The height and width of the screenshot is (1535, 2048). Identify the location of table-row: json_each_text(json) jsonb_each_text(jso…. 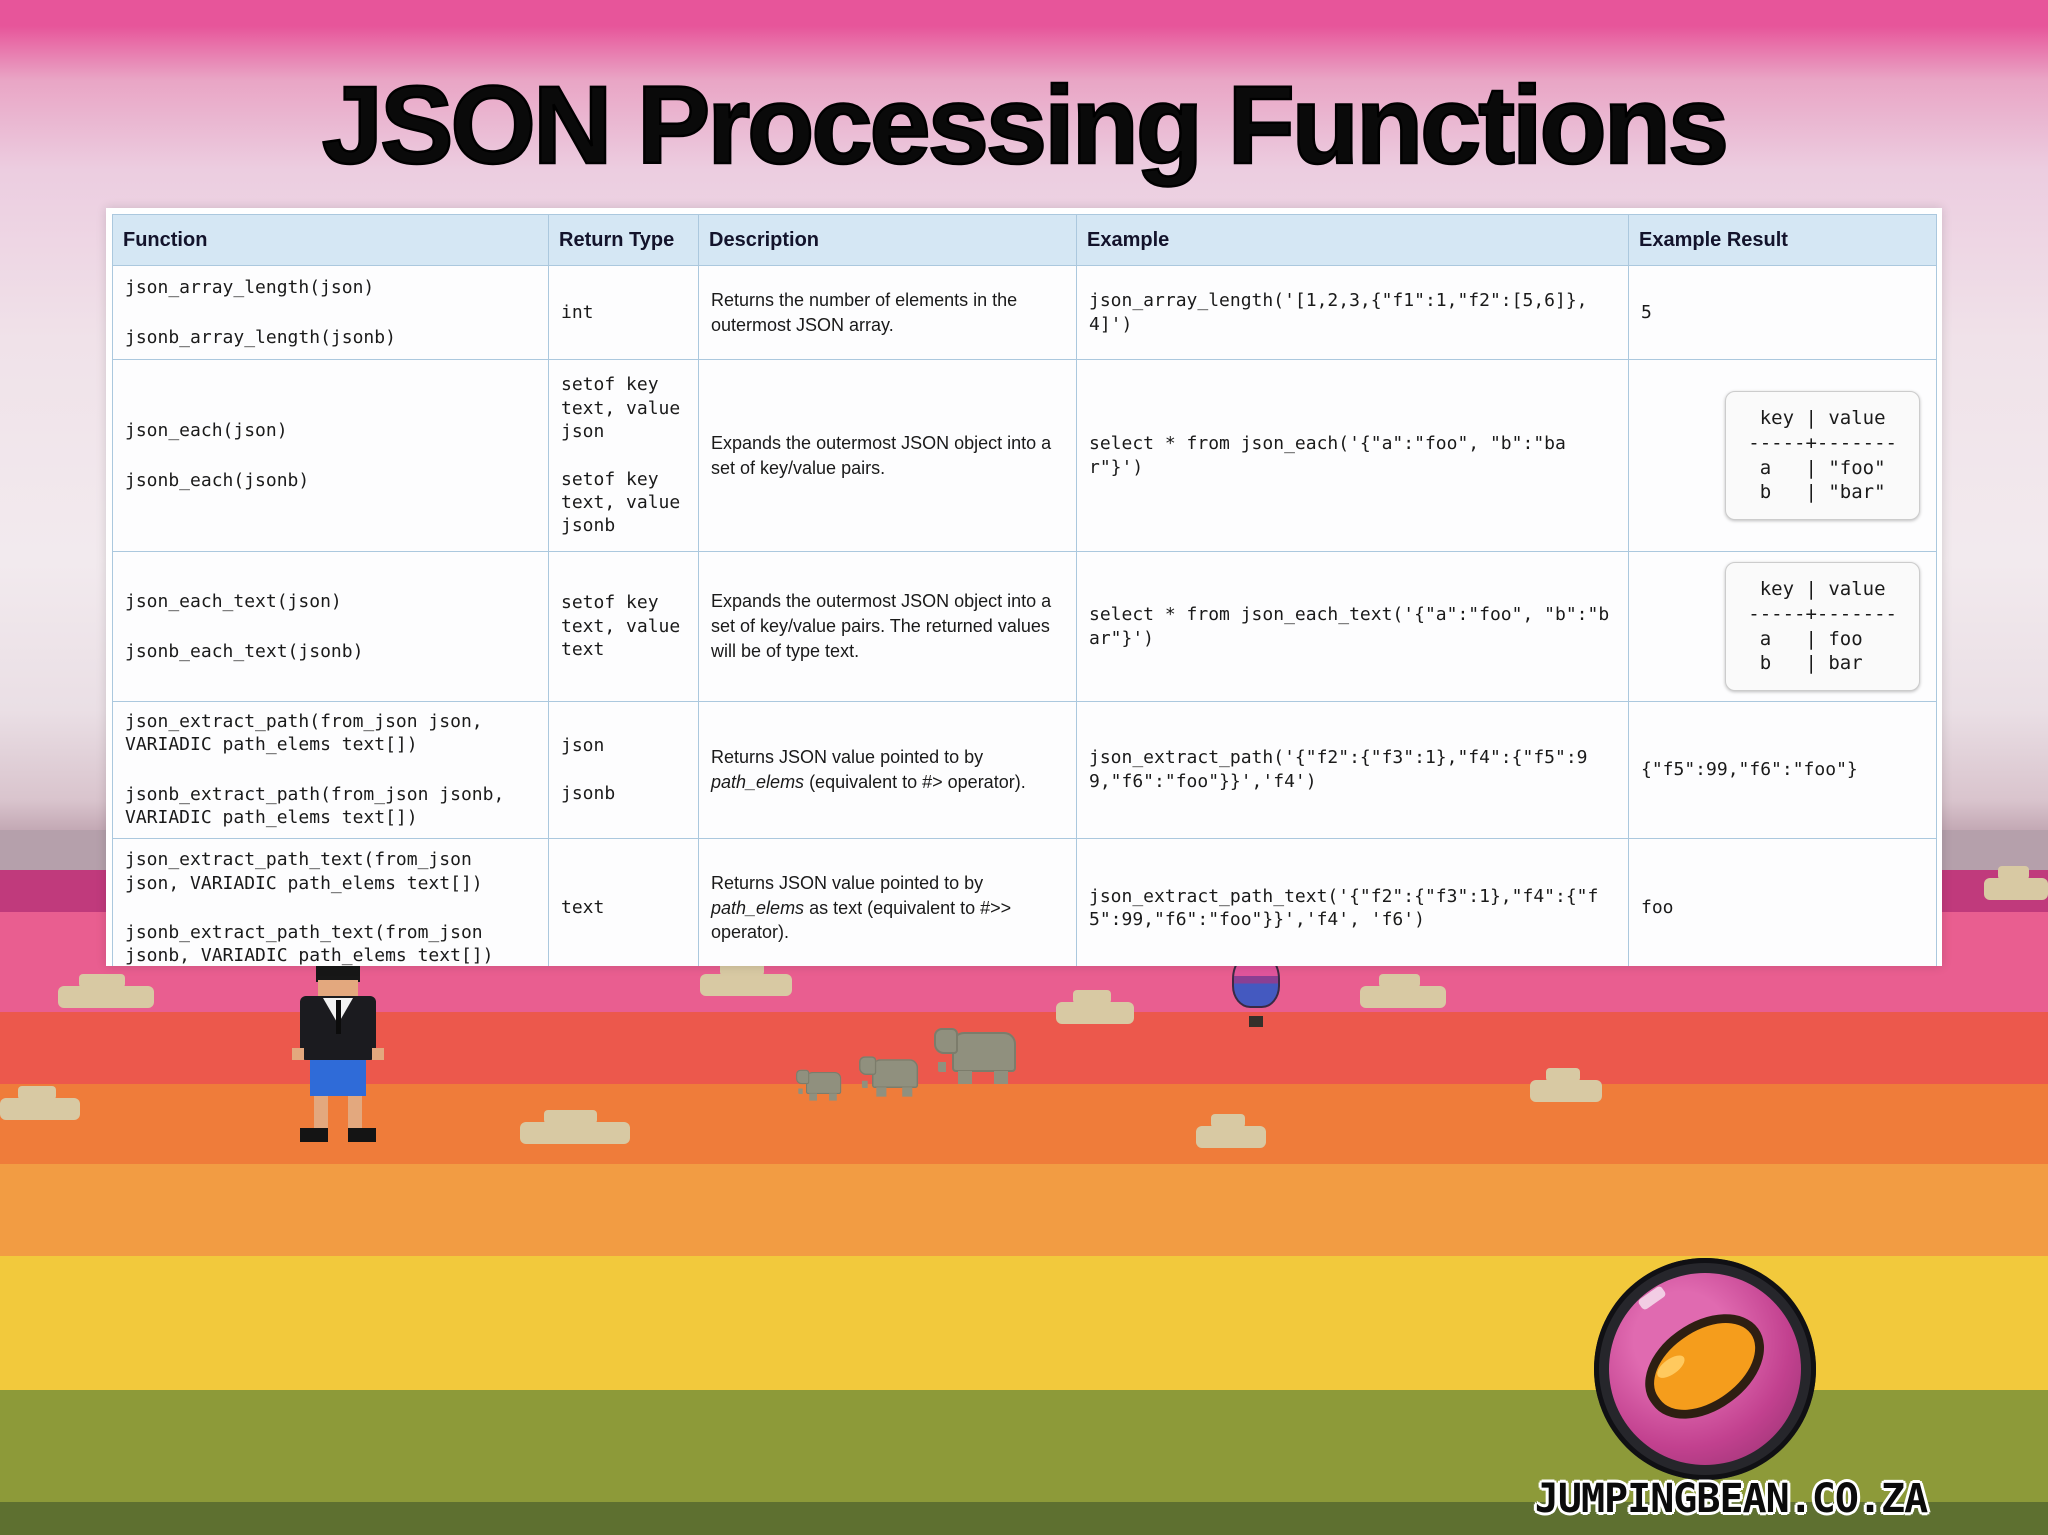
(1024, 626).